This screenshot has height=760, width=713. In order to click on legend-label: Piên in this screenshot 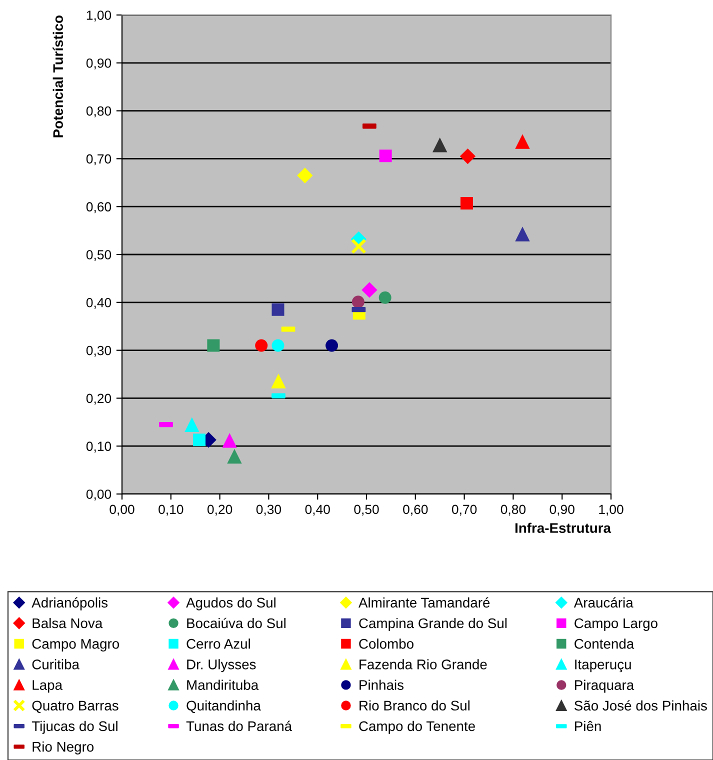, I will do `click(588, 726)`.